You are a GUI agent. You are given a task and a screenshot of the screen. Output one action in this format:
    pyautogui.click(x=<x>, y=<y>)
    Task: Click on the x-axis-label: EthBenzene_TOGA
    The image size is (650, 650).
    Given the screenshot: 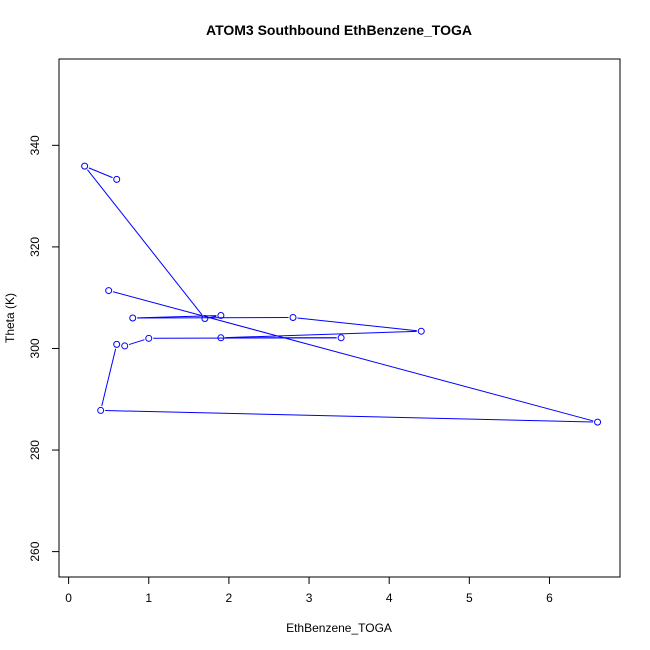 What is the action you would take?
    pyautogui.click(x=339, y=628)
    